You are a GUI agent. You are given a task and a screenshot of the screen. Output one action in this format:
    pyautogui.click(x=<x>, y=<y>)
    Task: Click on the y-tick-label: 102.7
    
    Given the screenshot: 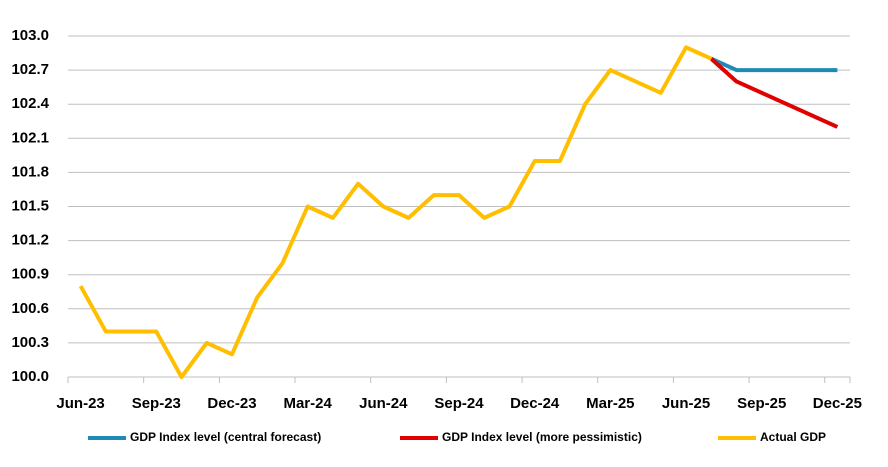 What is the action you would take?
    pyautogui.click(x=30, y=69)
    